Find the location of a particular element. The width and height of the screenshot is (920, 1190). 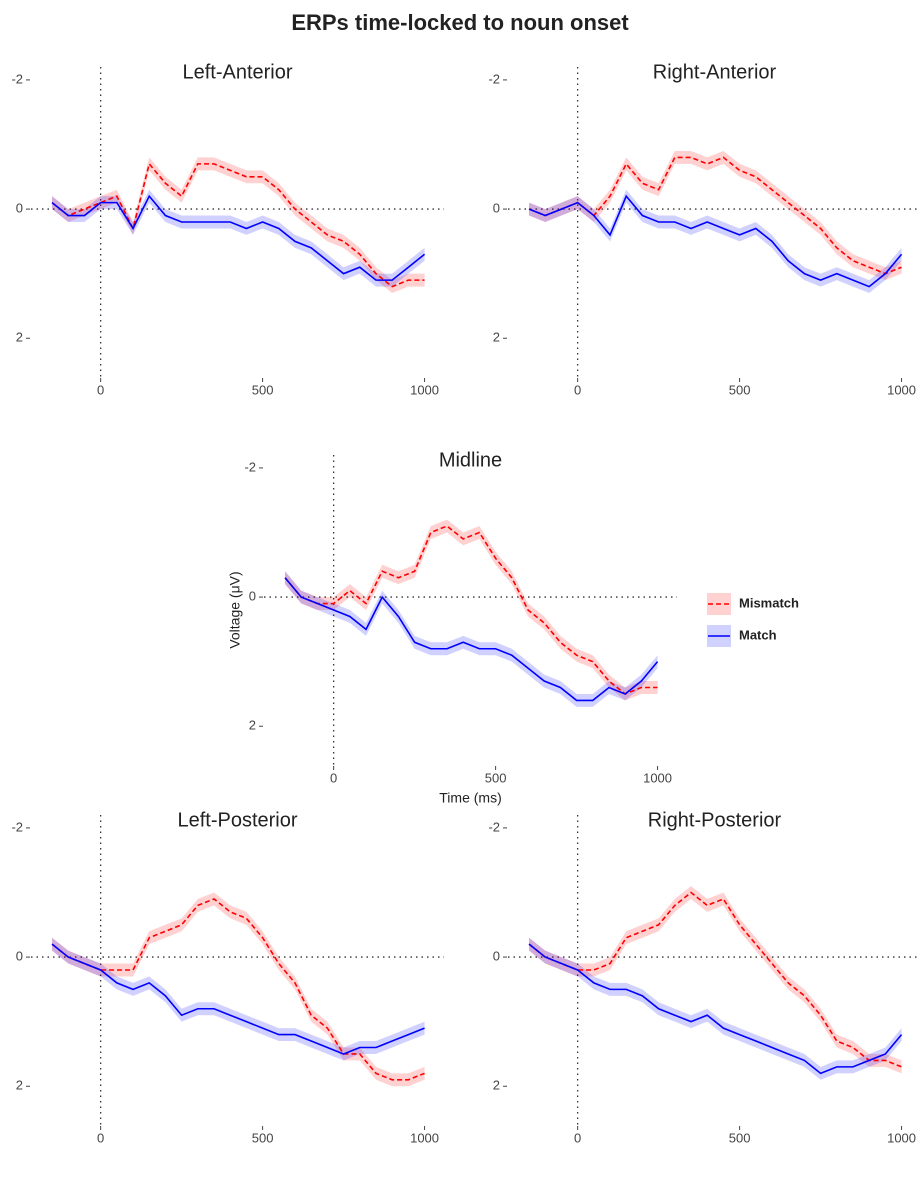

y-axis-label: Voltage (μV) is located at coordinates (235, 609).